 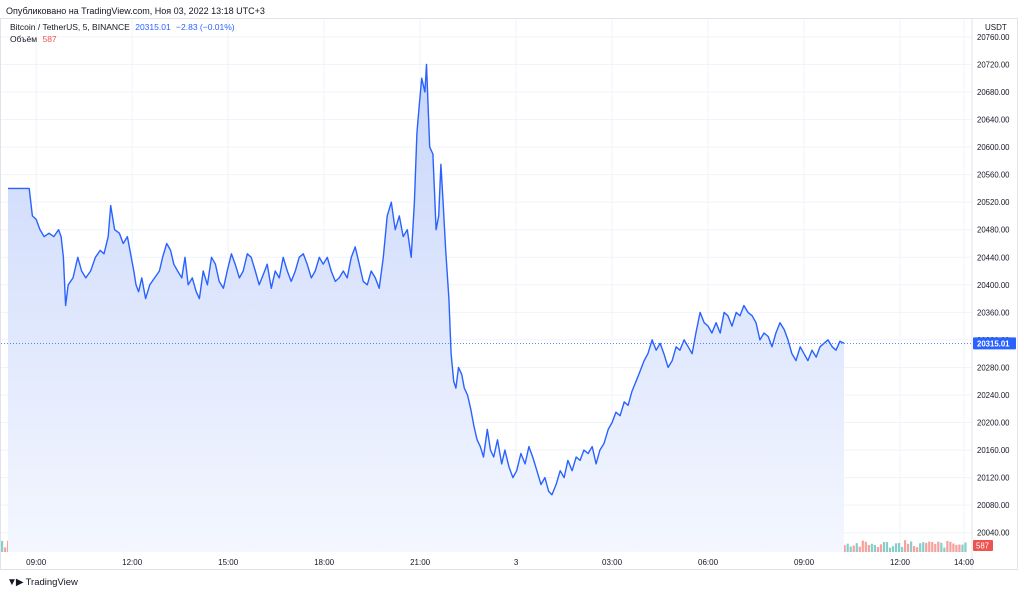 What do you see at coordinates (70, 27) in the screenshot?
I see `symbol-name: Bitcoin / TetherUS, 5, BINANCE` at bounding box center [70, 27].